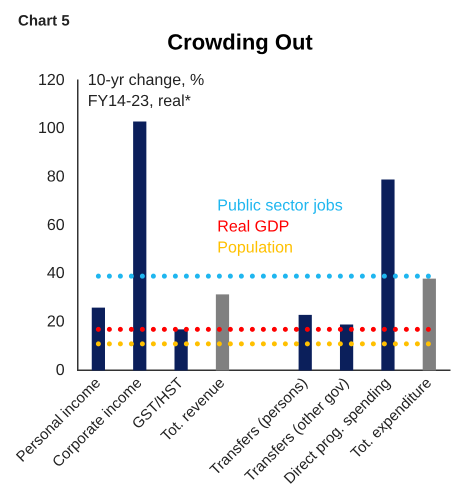 The image size is (458, 492). What do you see at coordinates (55, 322) in the screenshot?
I see `y-tick-label: 20` at bounding box center [55, 322].